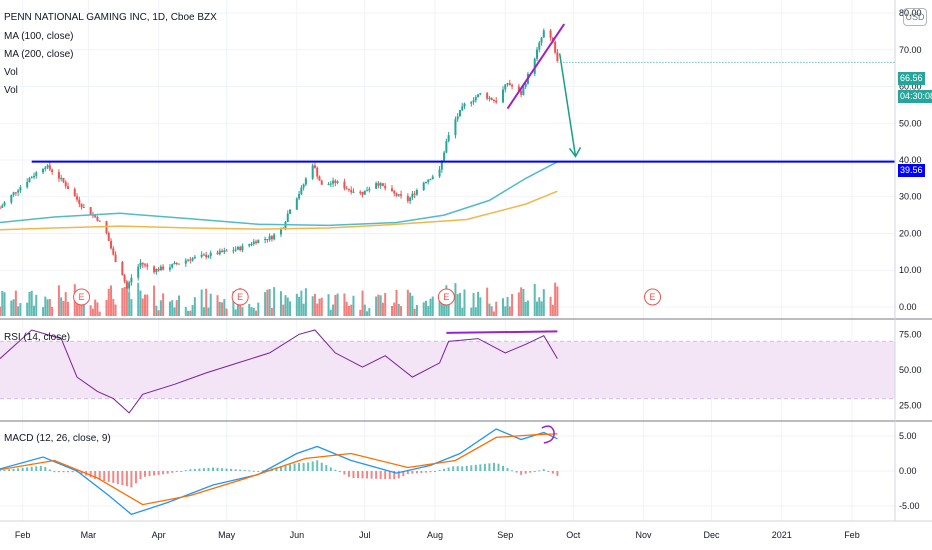 This screenshot has height=550, width=932. I want to click on legend-vol-2: Vol, so click(11, 90).